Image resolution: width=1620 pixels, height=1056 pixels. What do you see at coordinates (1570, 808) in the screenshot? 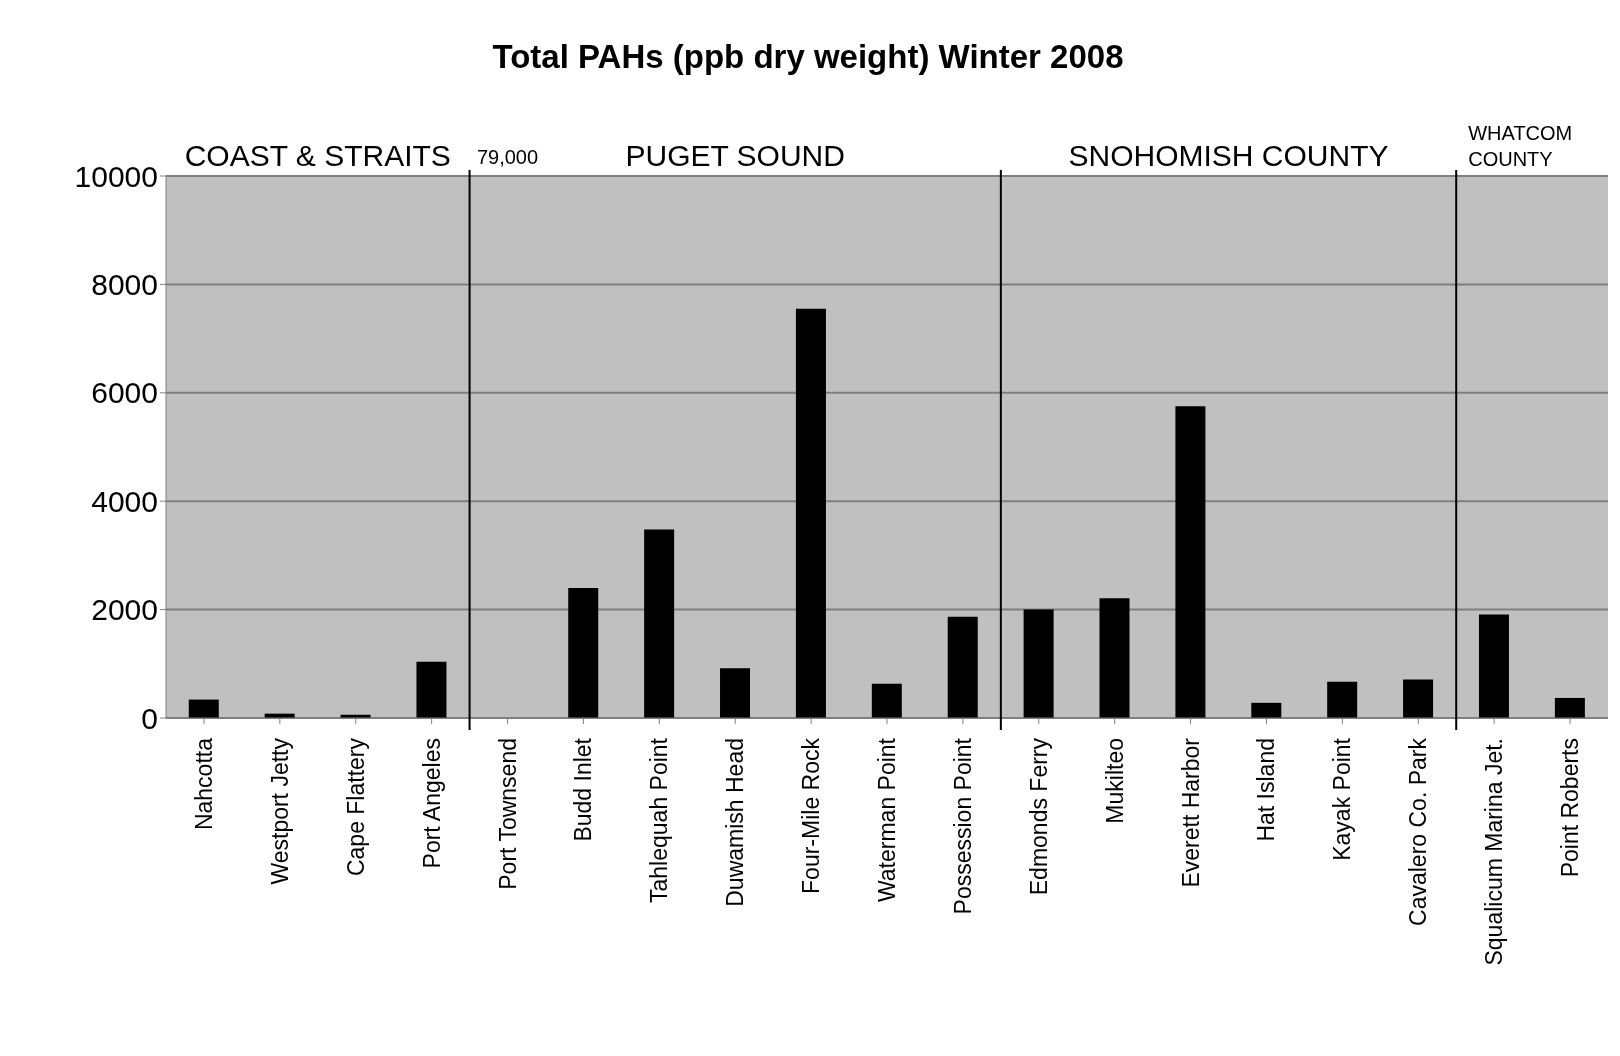
I see `x-tick-label: Point Roberts` at bounding box center [1570, 808].